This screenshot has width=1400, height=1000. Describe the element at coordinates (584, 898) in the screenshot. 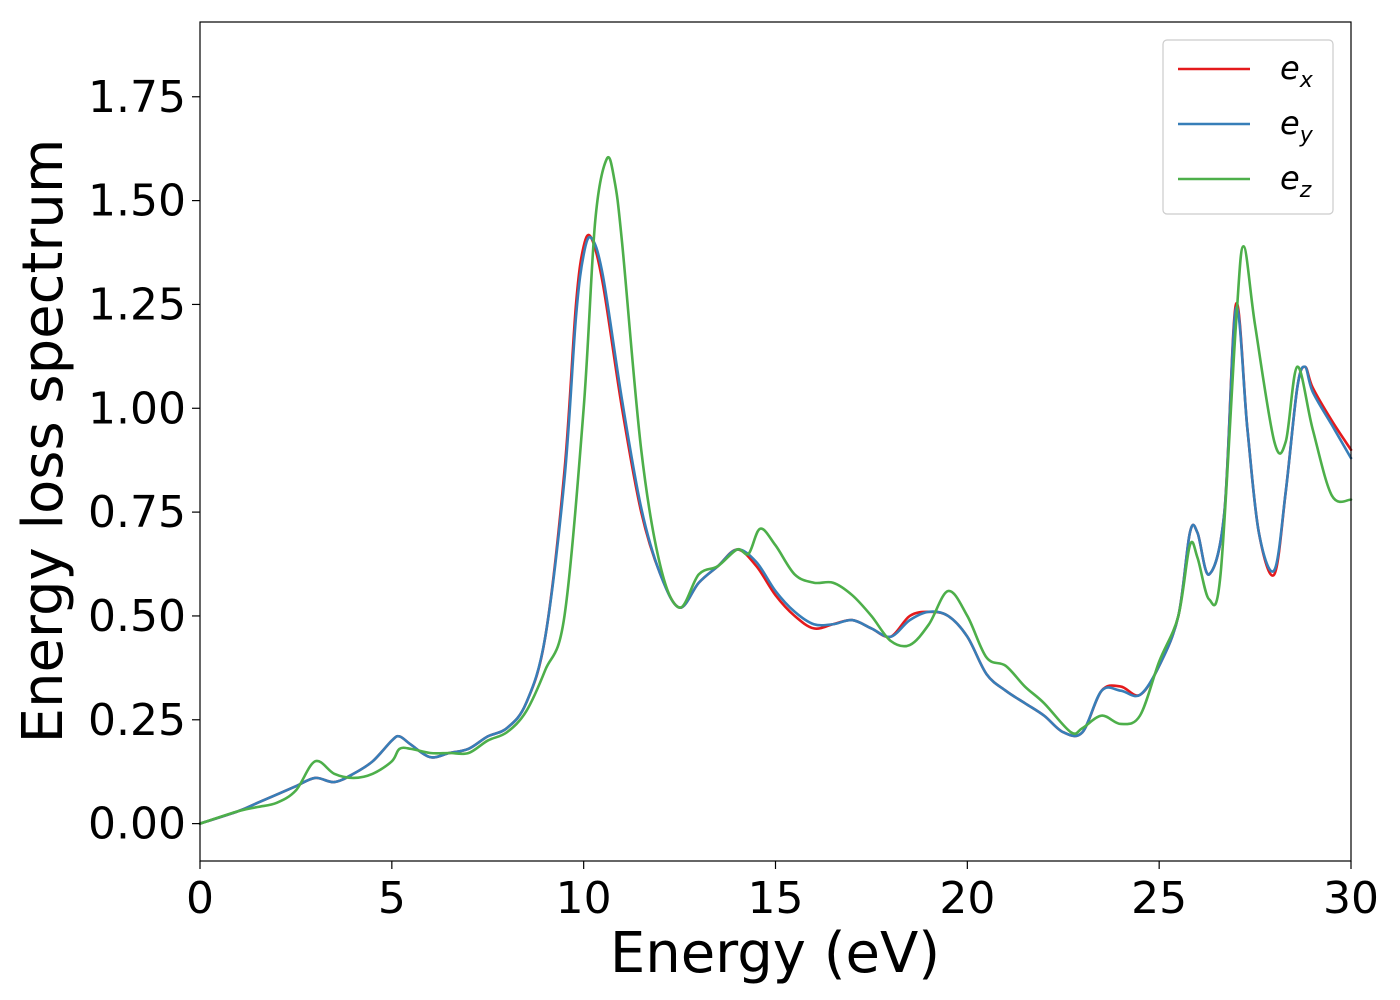

I see `x-tick-label: 10` at that location.